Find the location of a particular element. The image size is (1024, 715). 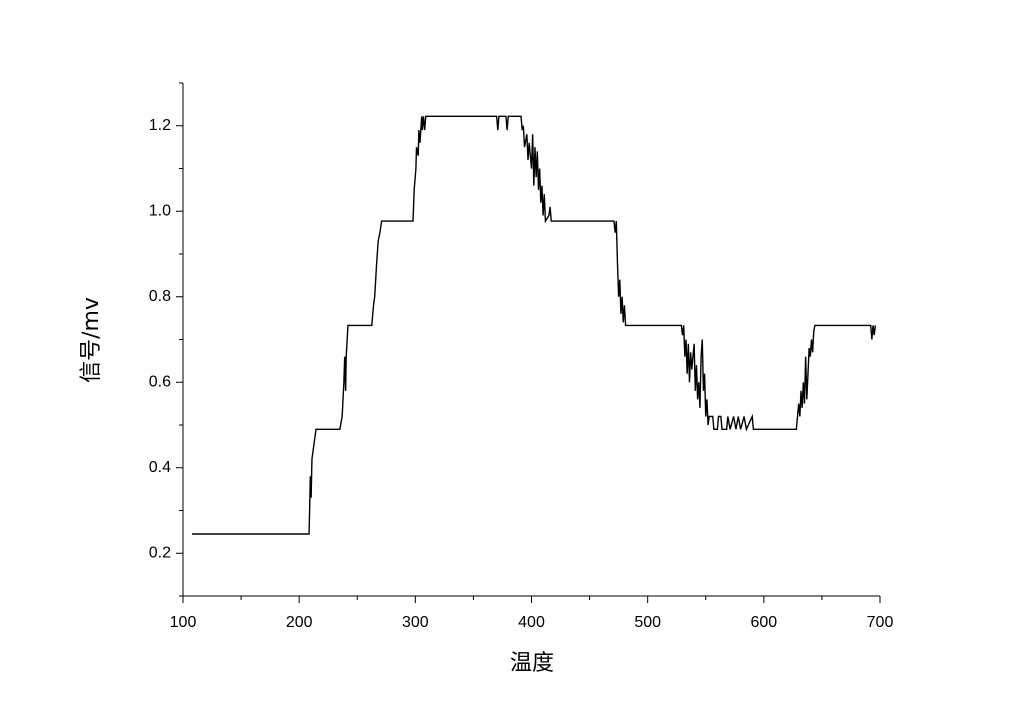

y-tick-label: 1.0 is located at coordinates (160, 210).